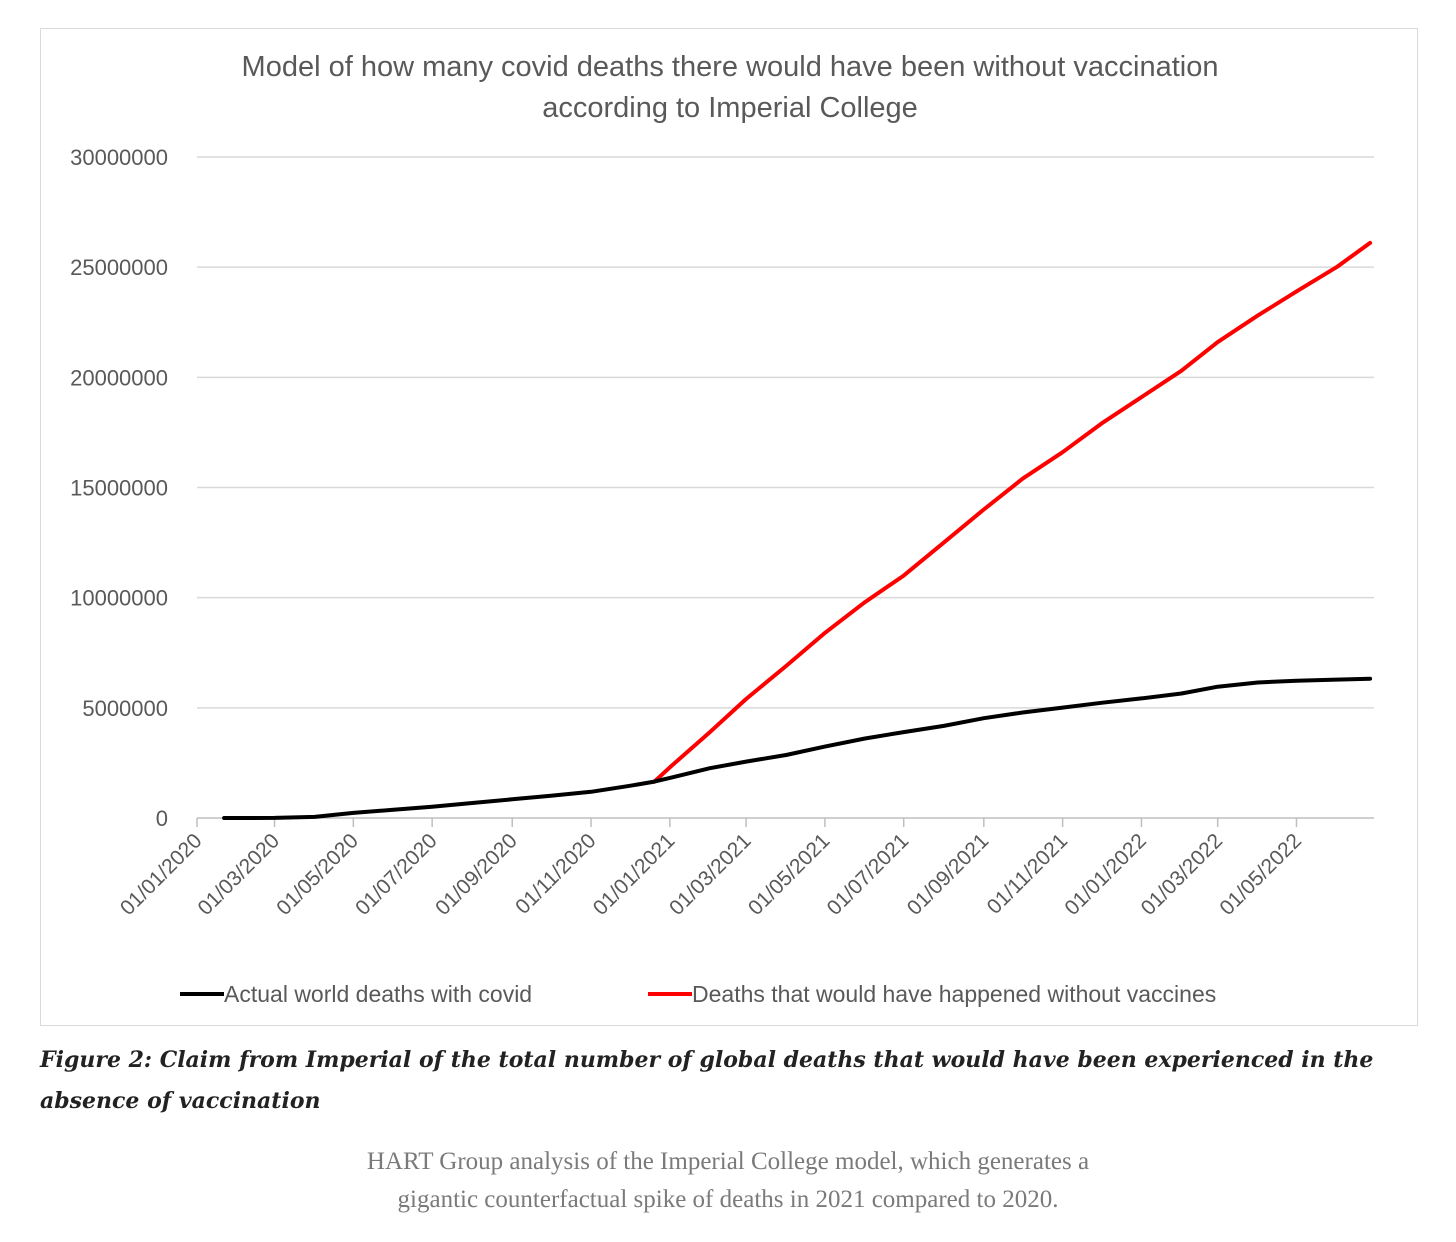 The width and height of the screenshot is (1456, 1242). I want to click on x-tick-label: 01/09/2021, so click(948, 874).